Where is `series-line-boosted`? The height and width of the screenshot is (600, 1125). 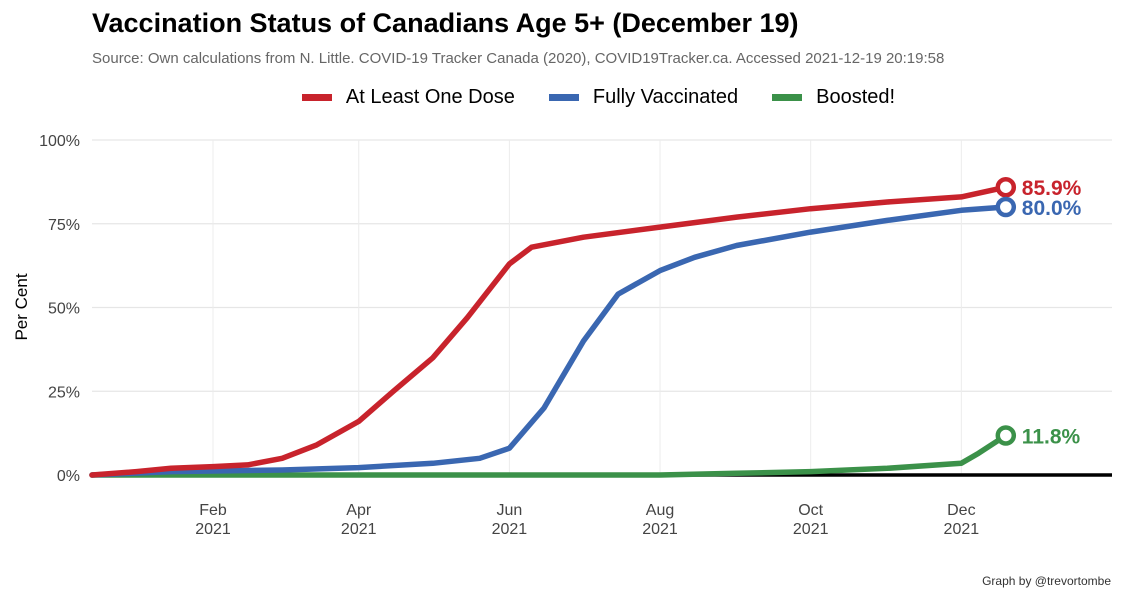
series-line-boosted is located at coordinates (549, 455).